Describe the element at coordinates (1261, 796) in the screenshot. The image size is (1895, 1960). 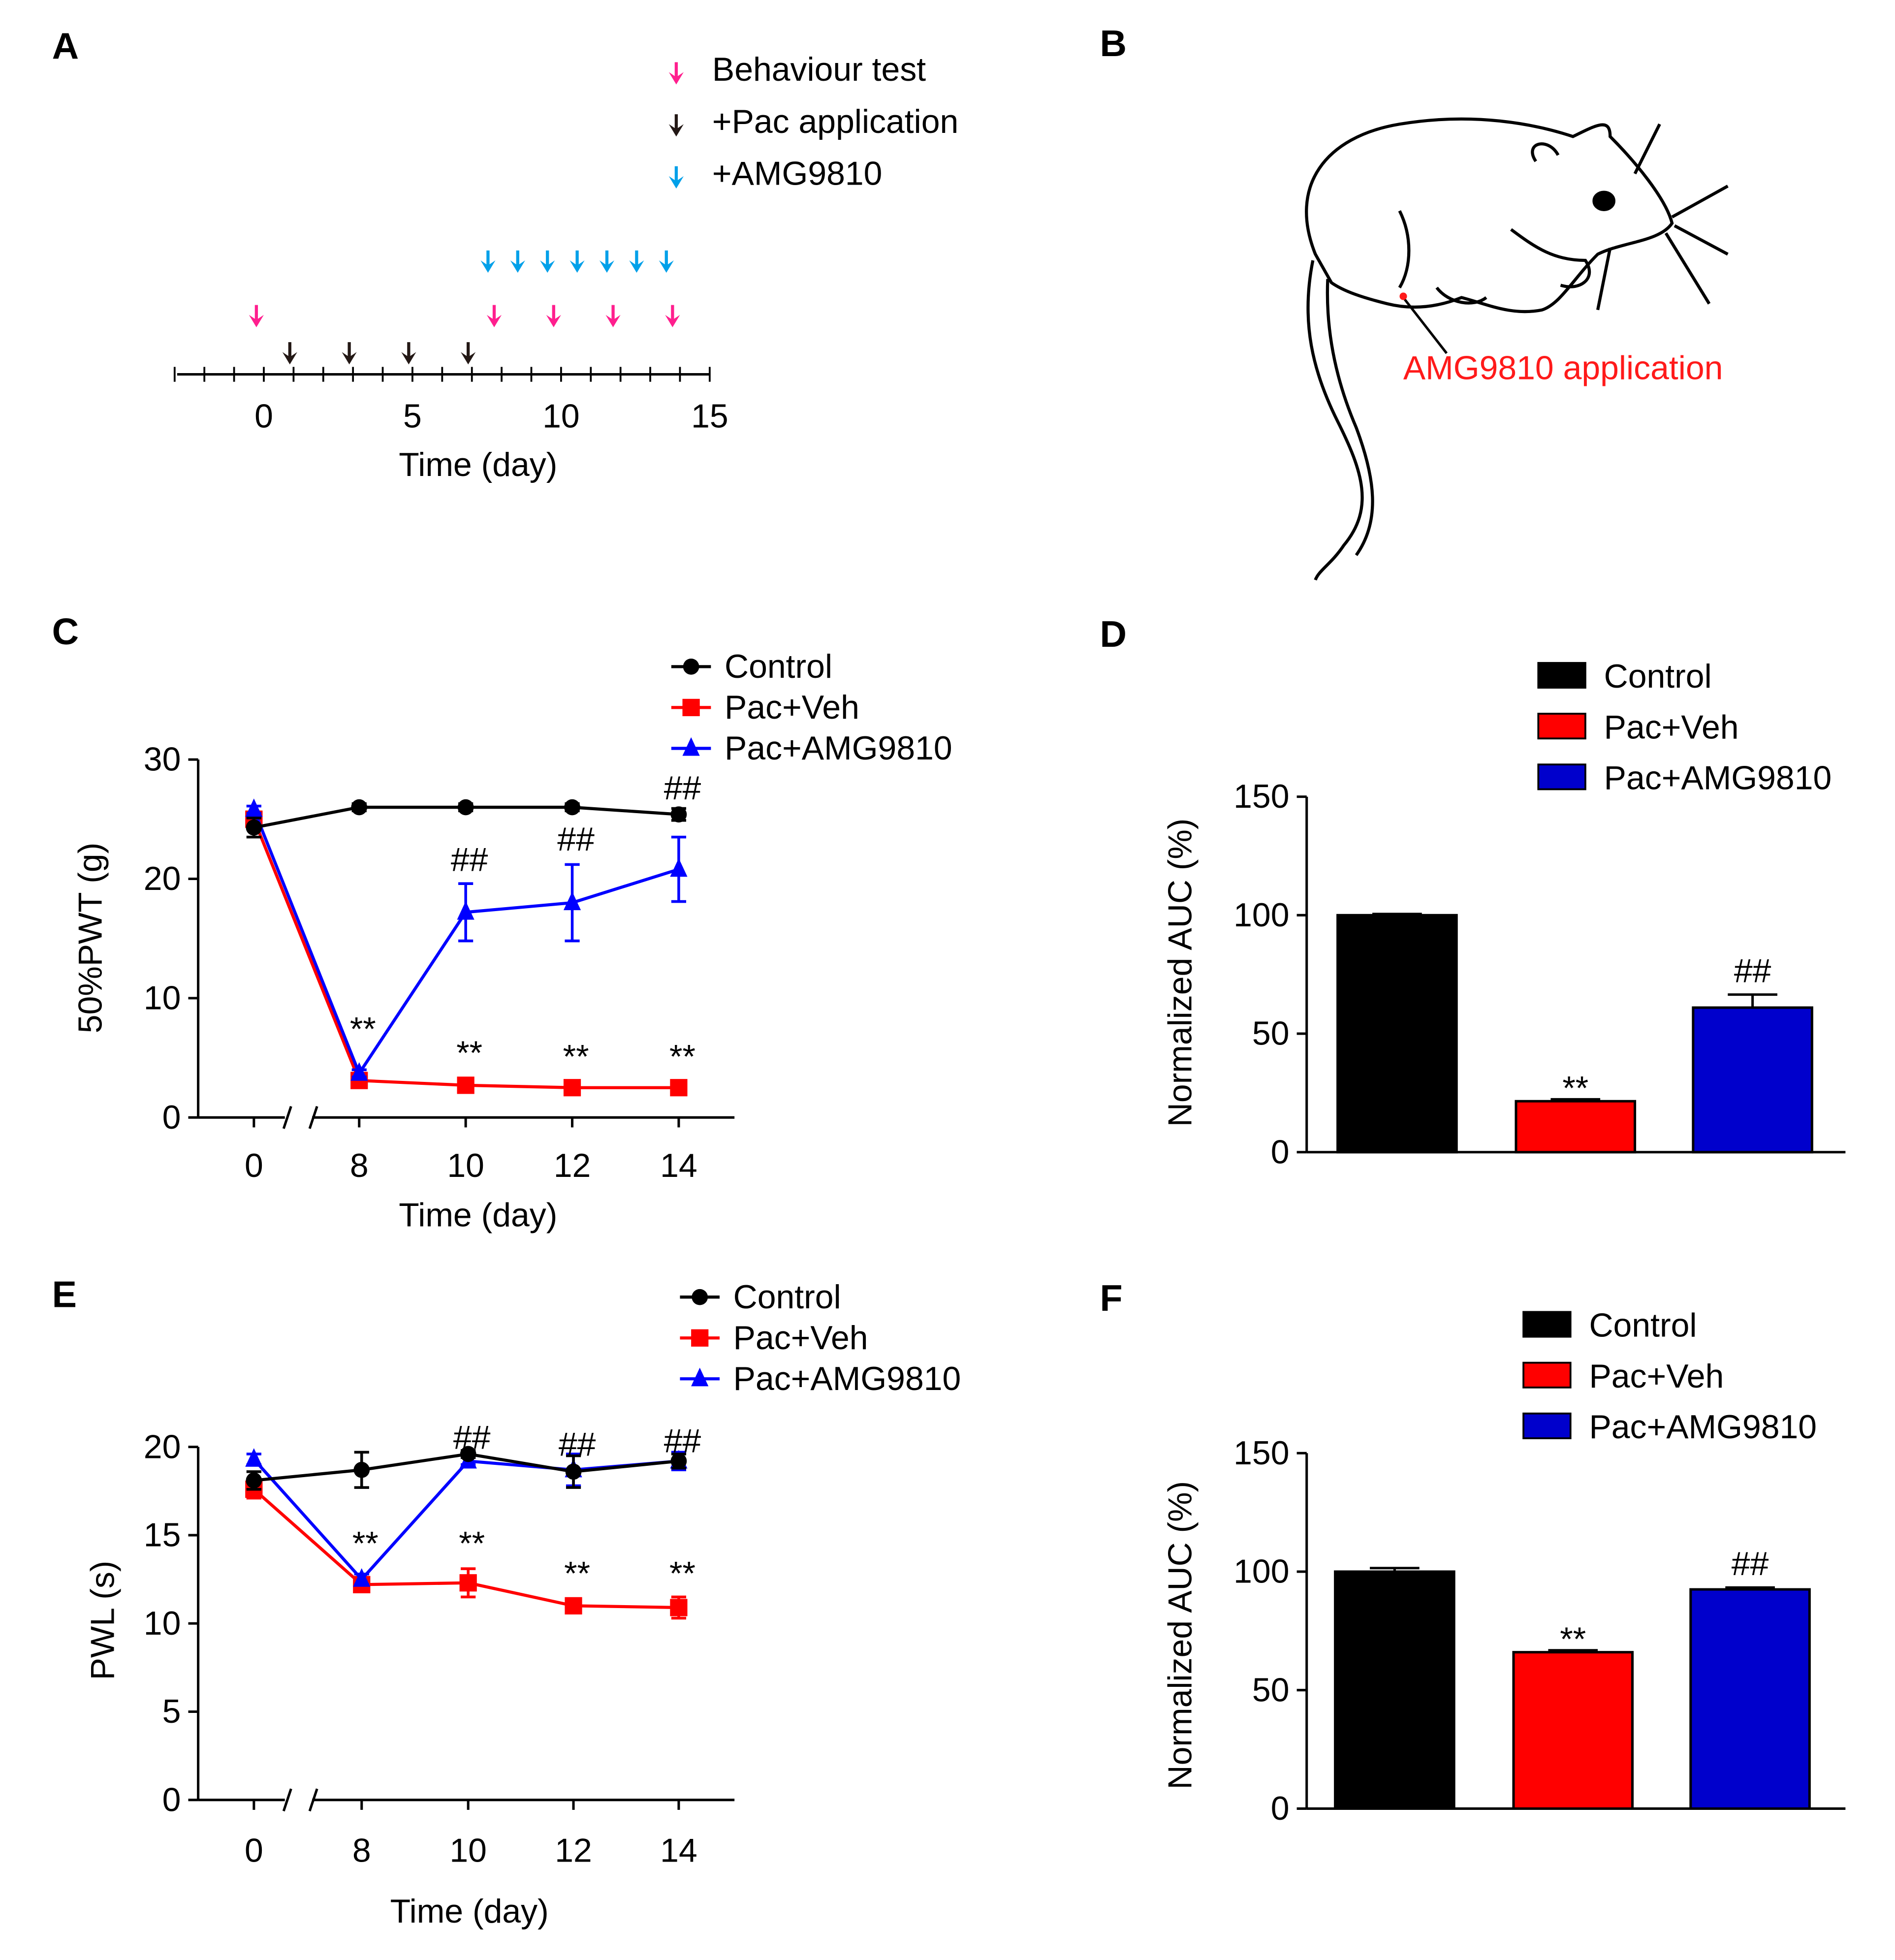
I see `y-tick-label: 150` at that location.